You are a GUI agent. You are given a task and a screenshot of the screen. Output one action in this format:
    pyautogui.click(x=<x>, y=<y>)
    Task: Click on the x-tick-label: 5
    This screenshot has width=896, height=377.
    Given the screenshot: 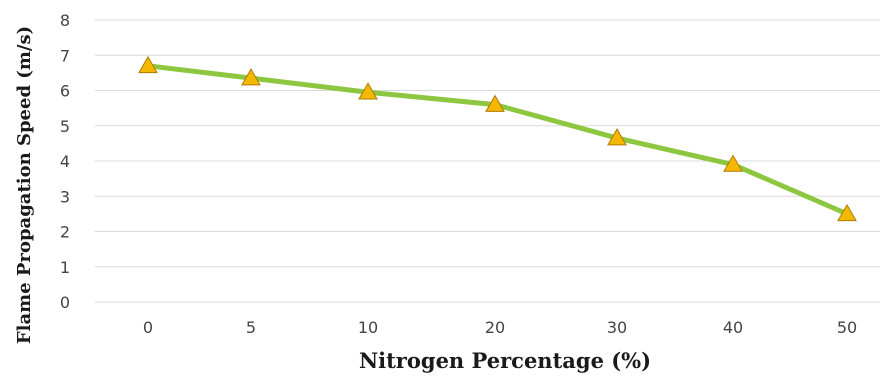 What is the action you would take?
    pyautogui.click(x=251, y=327)
    